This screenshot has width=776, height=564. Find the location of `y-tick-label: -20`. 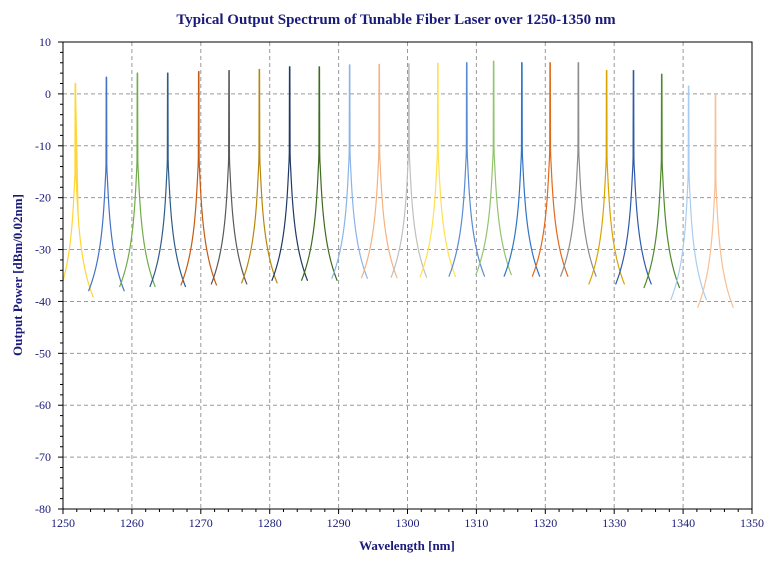

y-tick-label: -20 is located at coordinates (43, 198).